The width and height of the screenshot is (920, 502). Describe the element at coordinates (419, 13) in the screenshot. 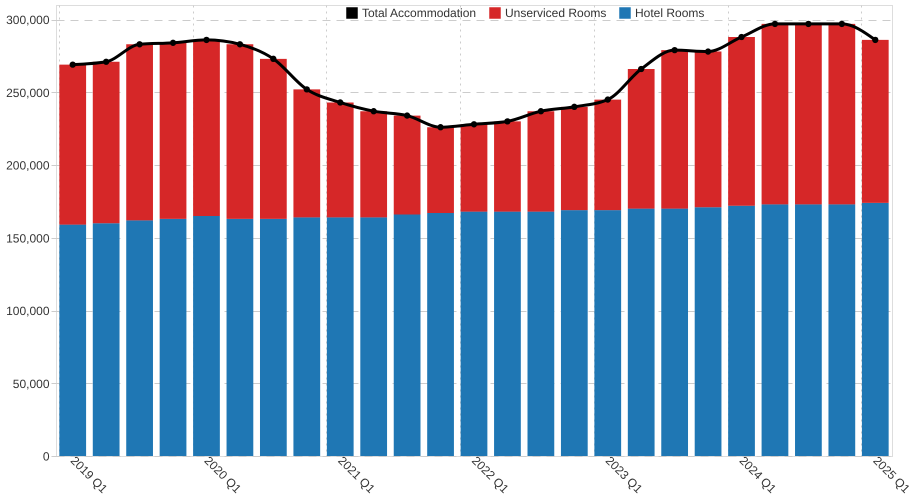

I see `legend-label: Total Accommodation` at that location.